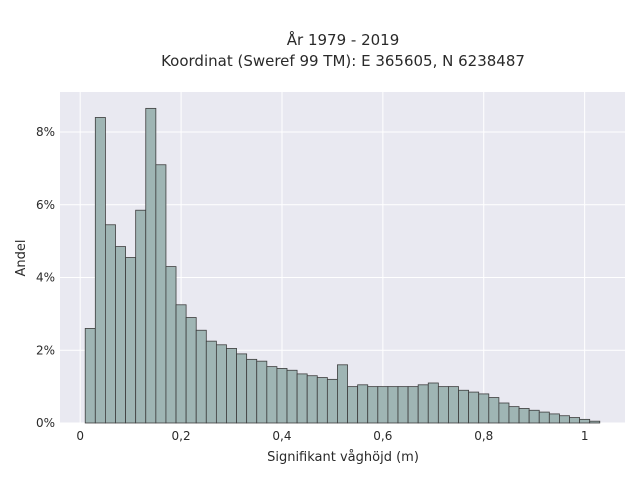  Describe the element at coordinates (281, 436) in the screenshot. I see `x-tick-label: 0,4` at that location.